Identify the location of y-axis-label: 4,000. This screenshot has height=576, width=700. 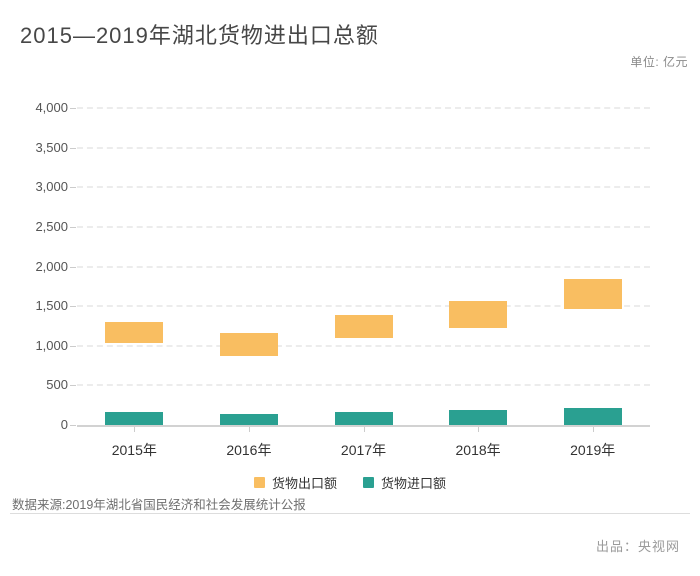
(51, 107).